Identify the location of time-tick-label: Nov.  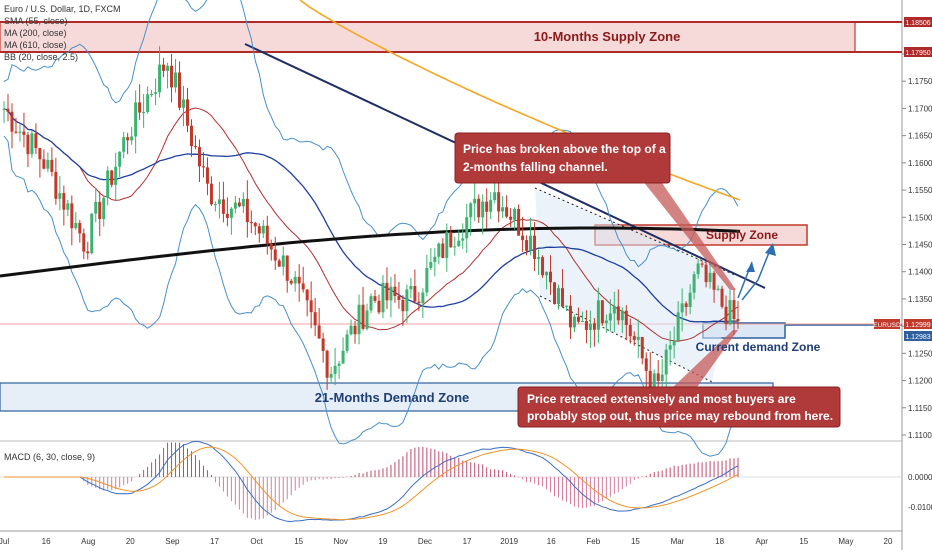
(341, 541).